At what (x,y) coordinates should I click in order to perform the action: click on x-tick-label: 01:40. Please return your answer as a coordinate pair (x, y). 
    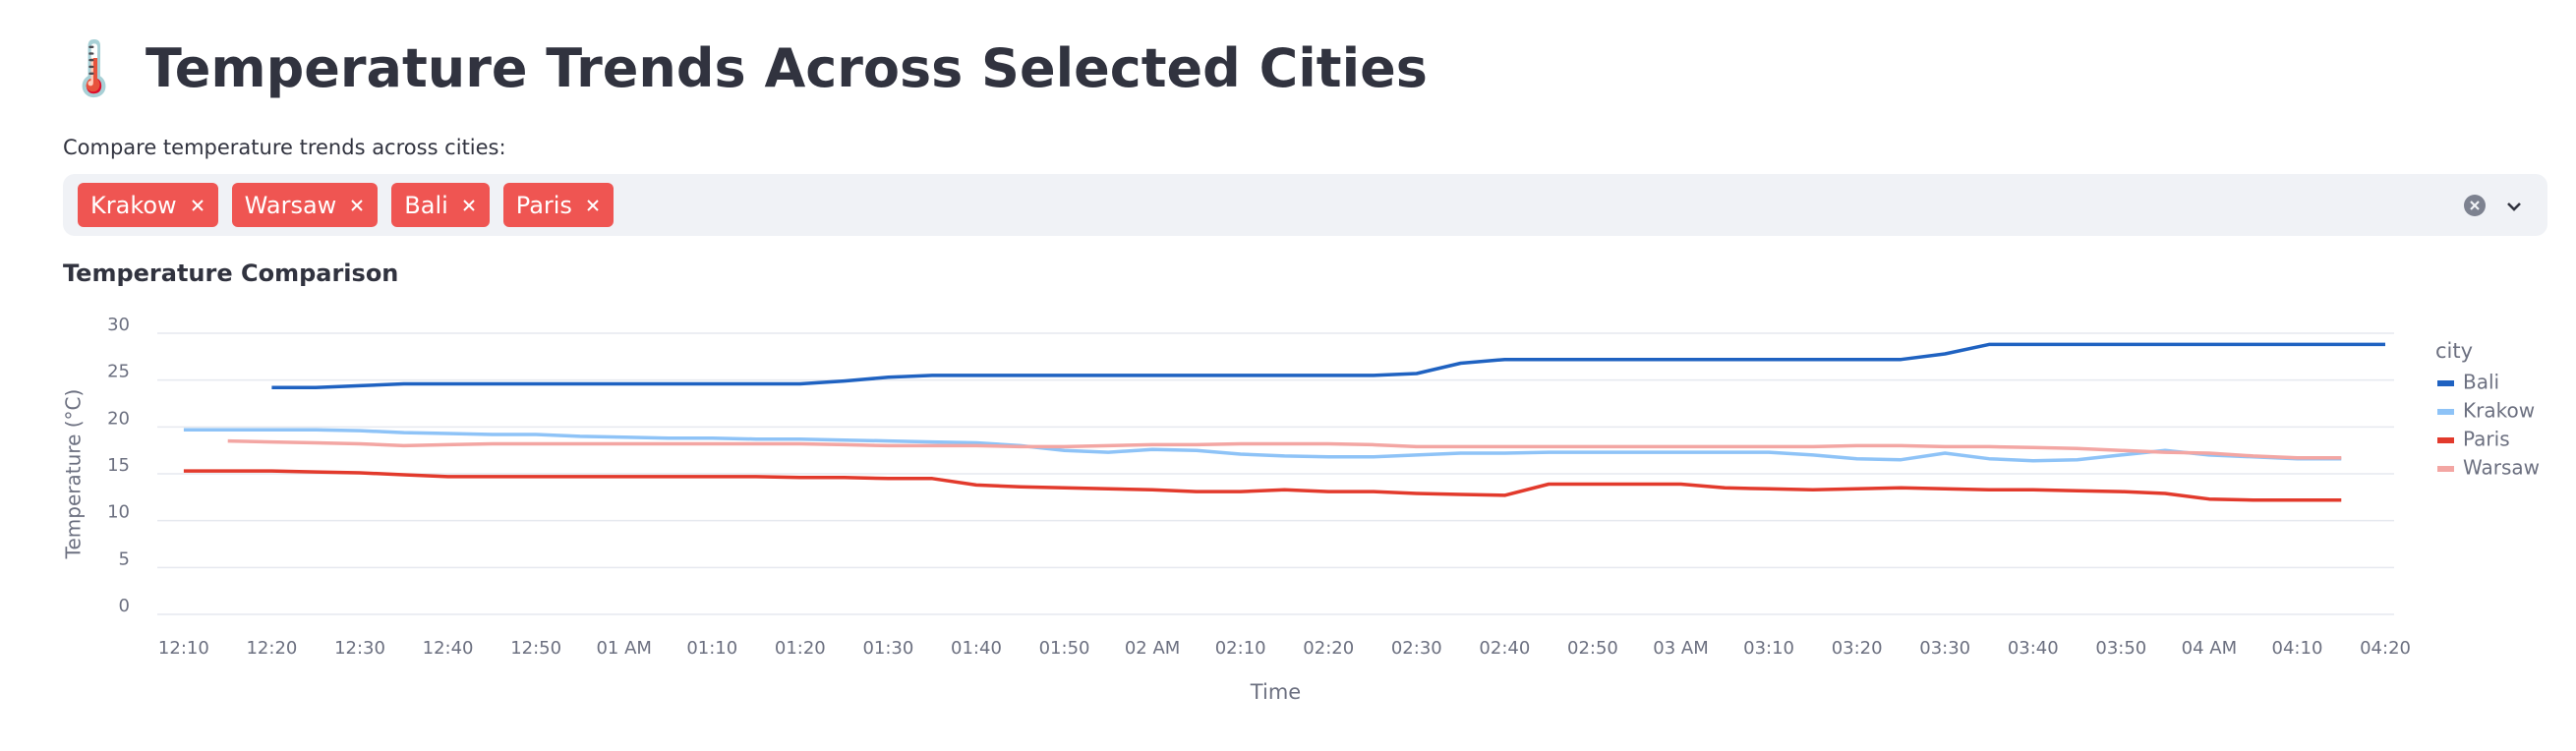
    Looking at the image, I should click on (976, 649).